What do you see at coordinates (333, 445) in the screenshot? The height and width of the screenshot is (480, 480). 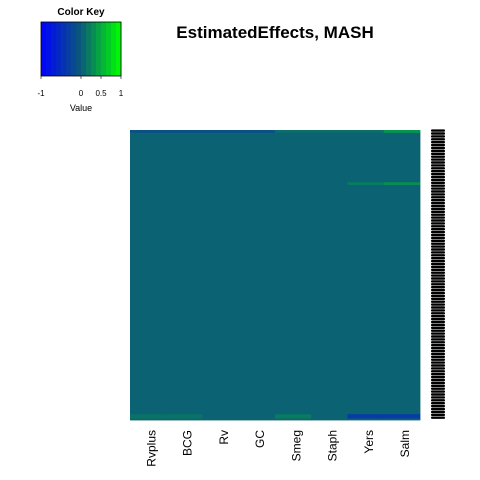 I see `column-label: Staph` at bounding box center [333, 445].